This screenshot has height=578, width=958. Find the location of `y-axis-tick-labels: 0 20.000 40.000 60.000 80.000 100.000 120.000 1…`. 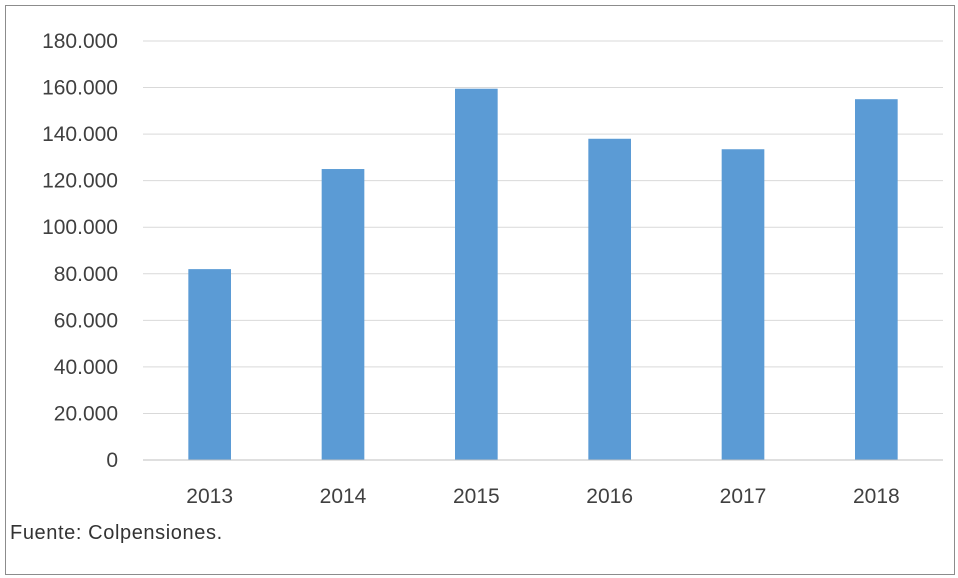

y-axis-tick-labels: 0 20.000 40.000 60.000 80.000 100.000 120.000 1… is located at coordinates (80, 251).